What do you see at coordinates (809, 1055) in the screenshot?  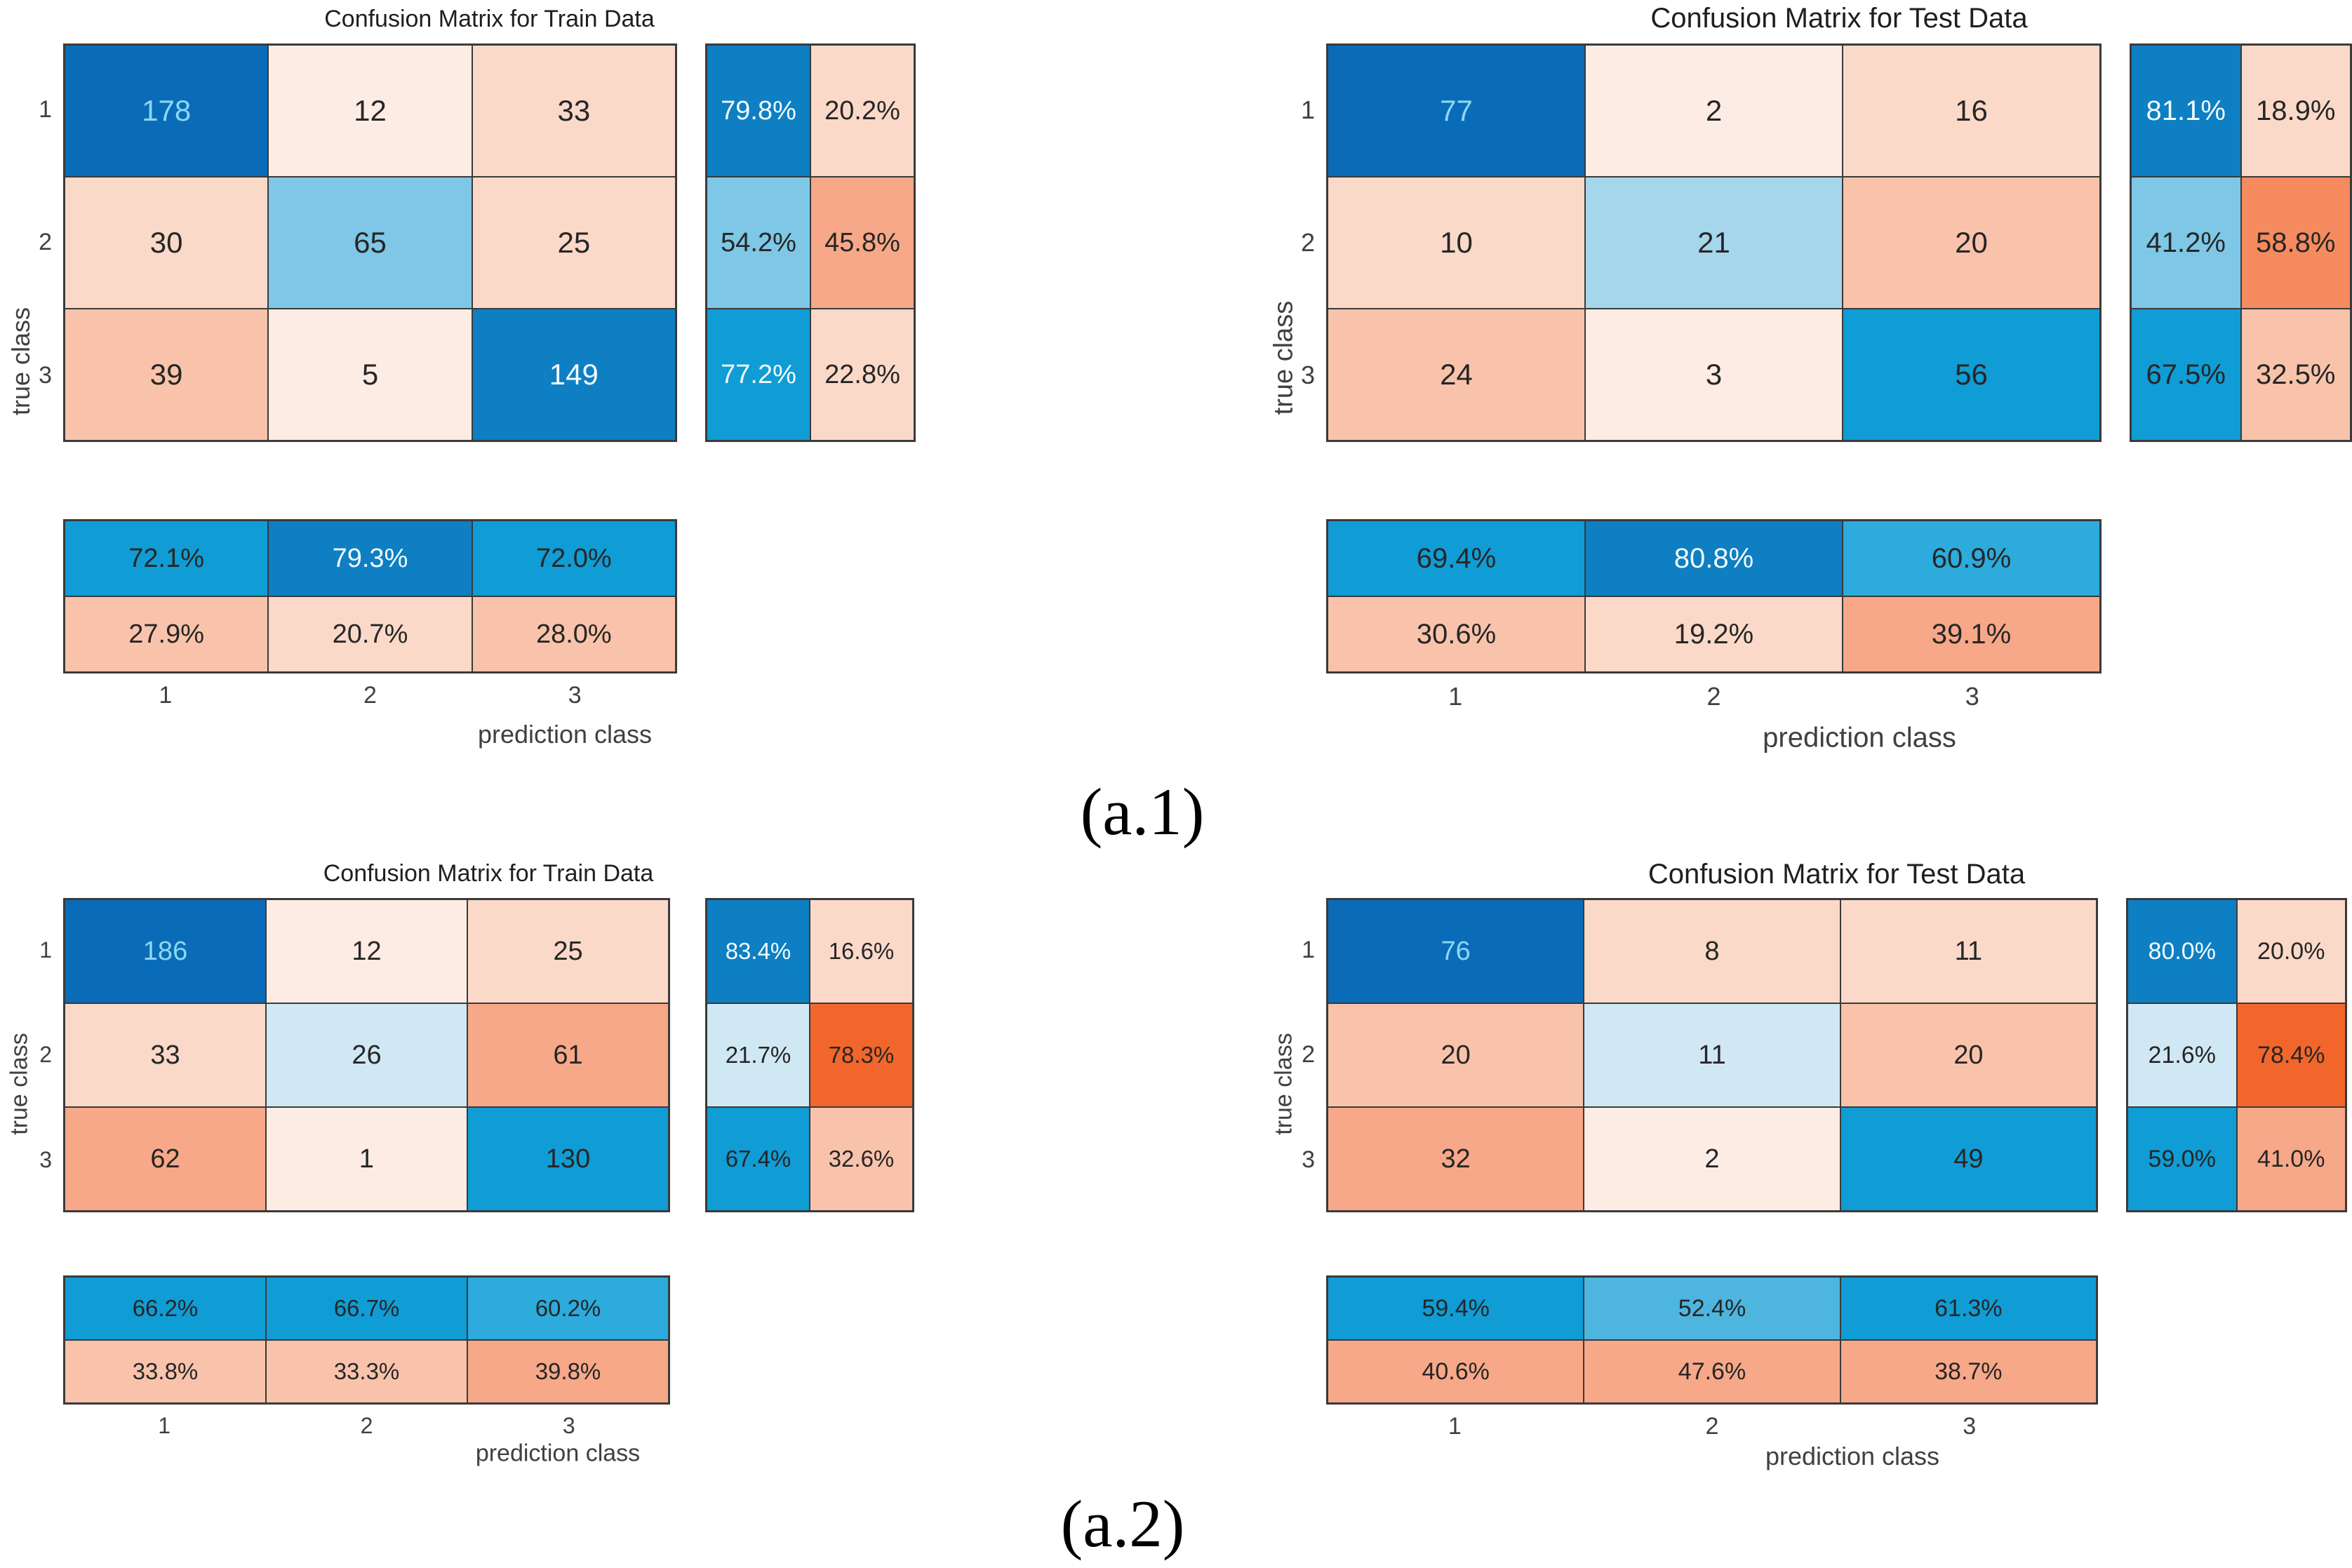 I see `row-summary-grid: 83.4% 16.6% 21.7% 78.3% 67.4% 32.6%` at bounding box center [809, 1055].